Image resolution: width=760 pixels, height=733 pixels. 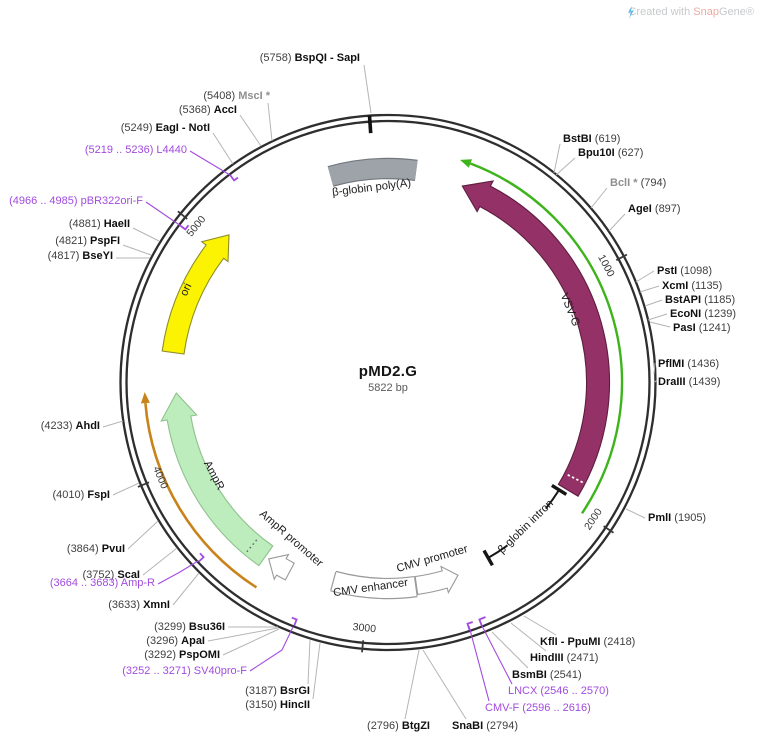 What do you see at coordinates (628, 193) in the screenshot?
I see `site-bcli-: BclI * (794)` at bounding box center [628, 193].